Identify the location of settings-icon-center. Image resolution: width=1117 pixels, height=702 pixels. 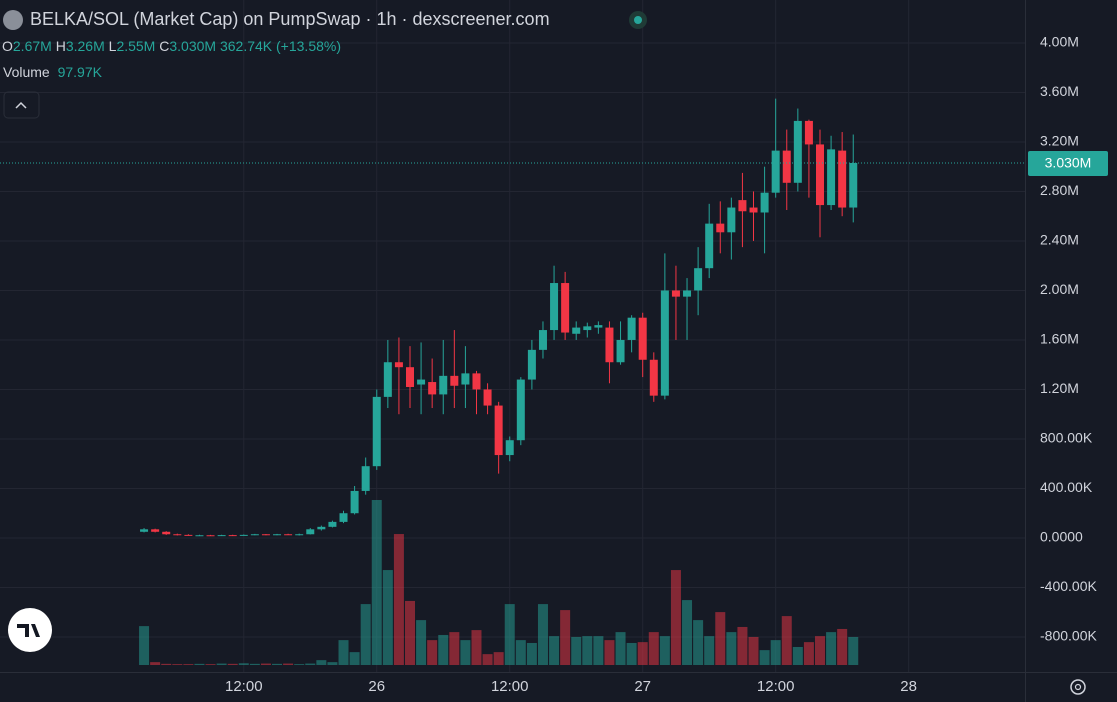
(1078, 687).